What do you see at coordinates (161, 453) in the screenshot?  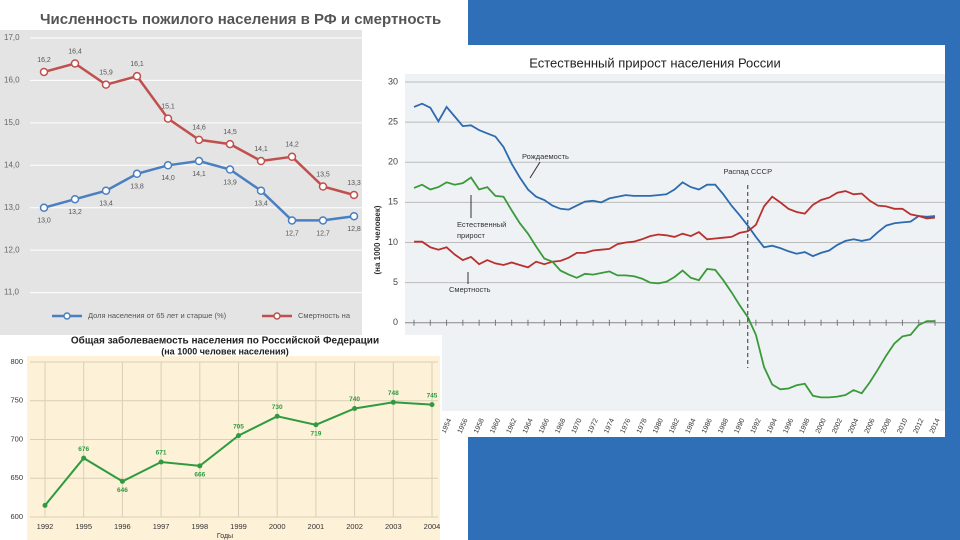 I see `value-label: 671` at bounding box center [161, 453].